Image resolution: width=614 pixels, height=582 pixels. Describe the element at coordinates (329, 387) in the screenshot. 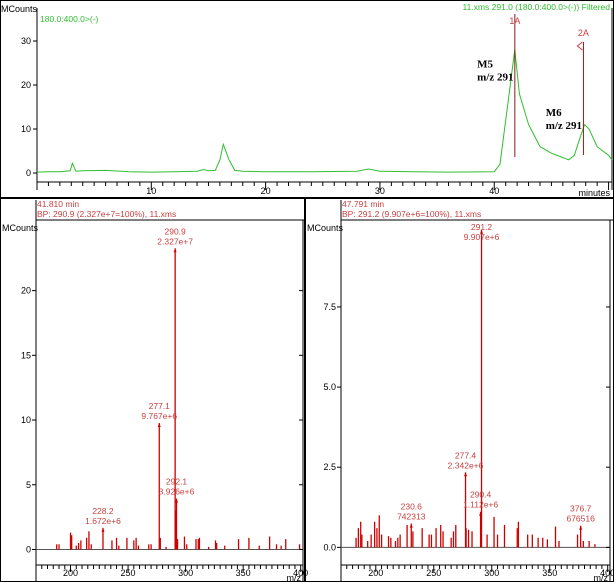

I see `y-tick-label: 5.0` at that location.